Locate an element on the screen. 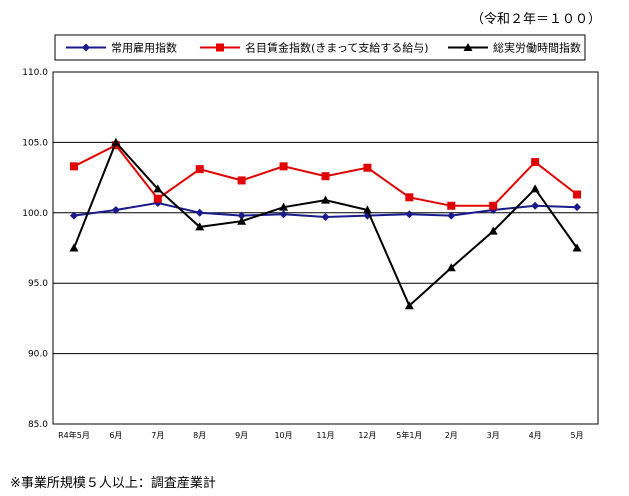 The height and width of the screenshot is (496, 629). legend: 常用雇用指数 名目賃金指数(きまって支給する給与) 総実労働時間指数 is located at coordinates (323, 48).